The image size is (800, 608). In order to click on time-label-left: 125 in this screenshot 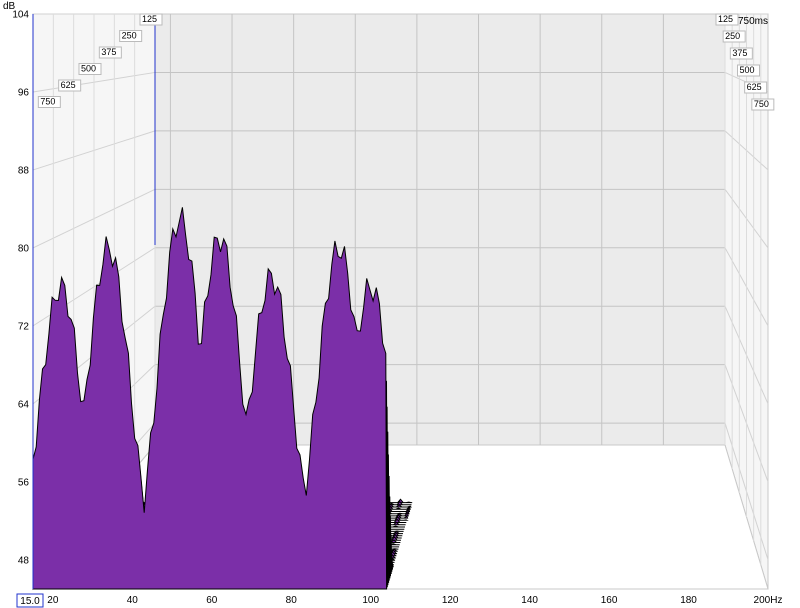, I will do `click(149, 19)`.